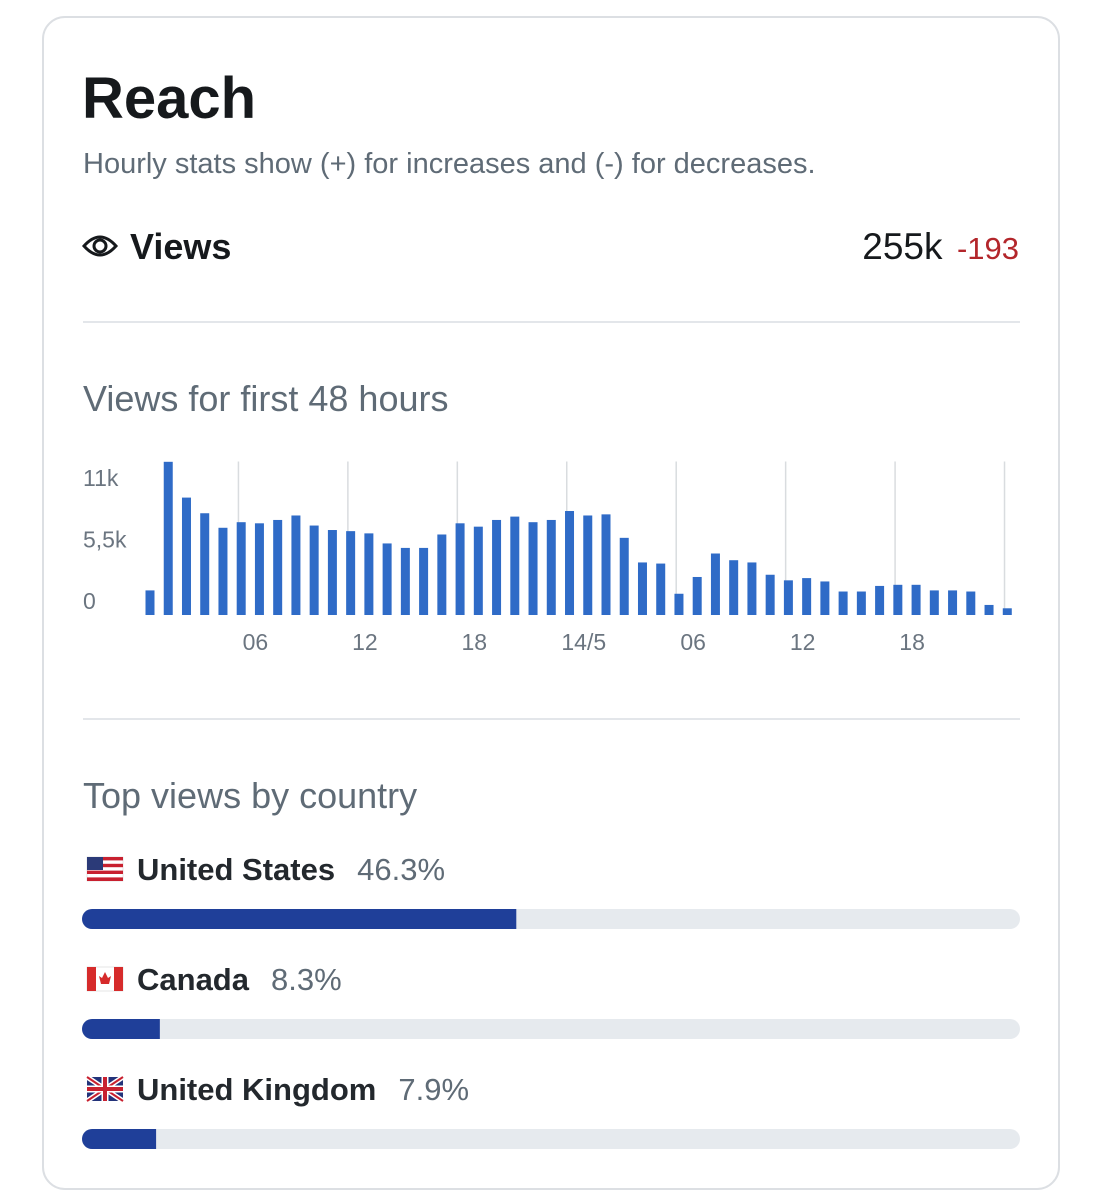  I want to click on views-change: -193, so click(988, 248).